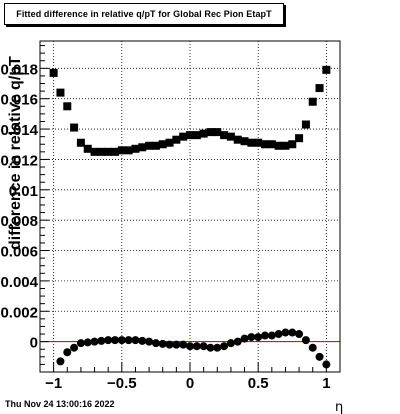  What do you see at coordinates (122, 383) in the screenshot?
I see `x-tick-label: −0.5` at bounding box center [122, 383].